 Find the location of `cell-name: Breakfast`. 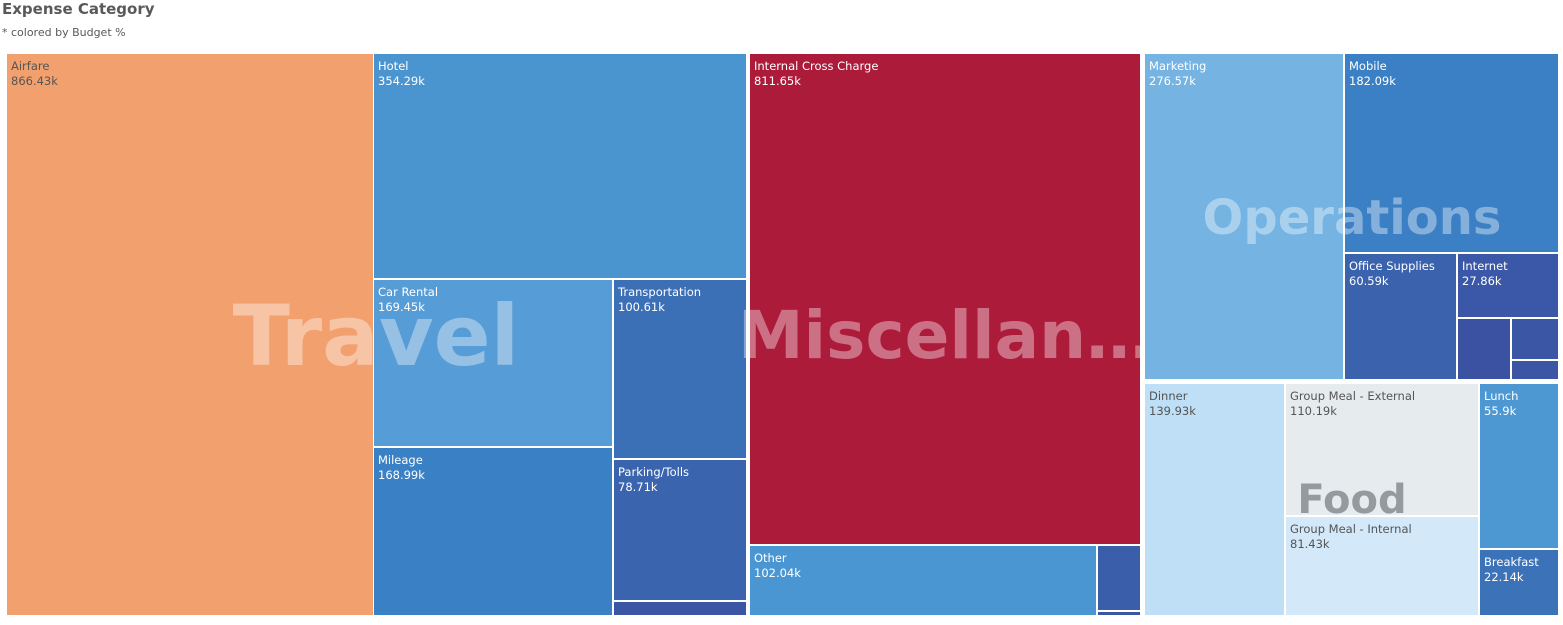

cell-name: Breakfast is located at coordinates (1511, 562).